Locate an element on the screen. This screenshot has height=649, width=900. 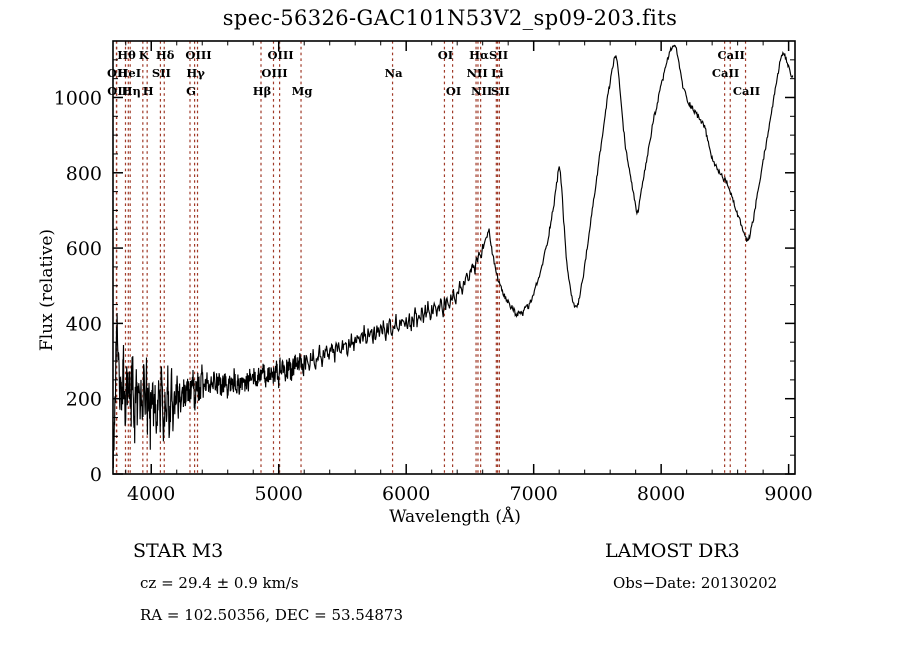
page-title: spec-56326-GAC101N53V2_sp09-203.fits is located at coordinates (450, 18).